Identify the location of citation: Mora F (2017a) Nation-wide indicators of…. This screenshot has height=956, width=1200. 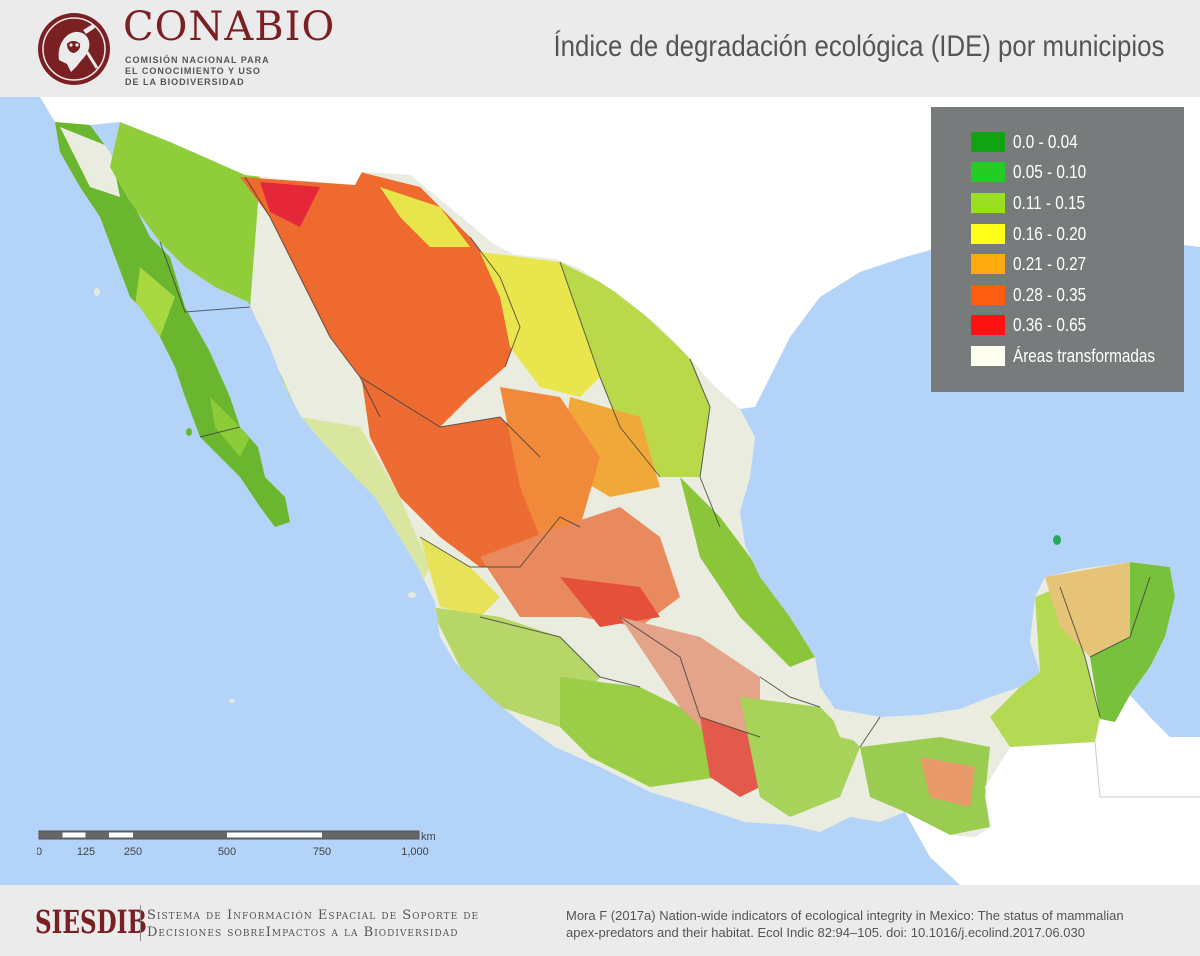
(876, 924).